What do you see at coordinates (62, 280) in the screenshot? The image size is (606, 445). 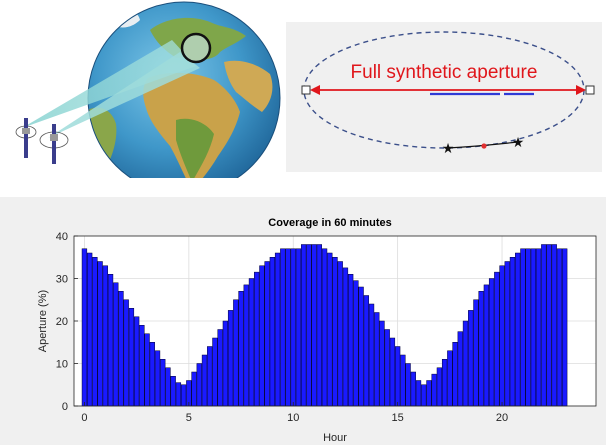 I see `y-tick-label: 30` at bounding box center [62, 280].